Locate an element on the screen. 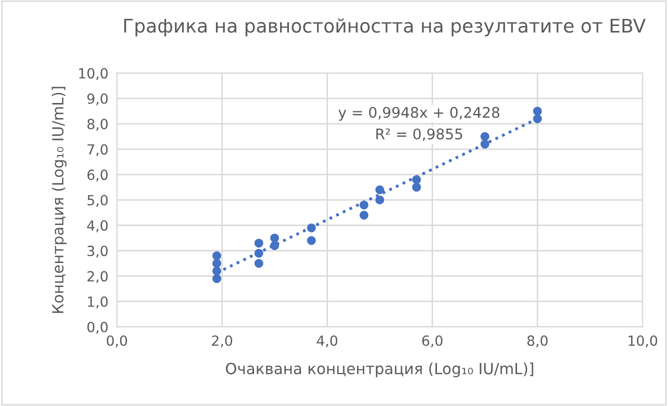 The image size is (668, 406). annotation: R² = 0,9855 is located at coordinates (419, 134).